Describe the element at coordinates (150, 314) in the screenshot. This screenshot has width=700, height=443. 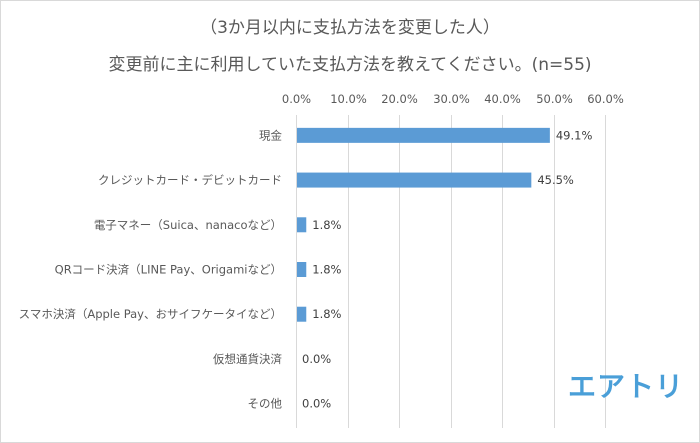
I see `category-label: スマホ決済（Apple Pay、おサイフケータイなど）` at that location.